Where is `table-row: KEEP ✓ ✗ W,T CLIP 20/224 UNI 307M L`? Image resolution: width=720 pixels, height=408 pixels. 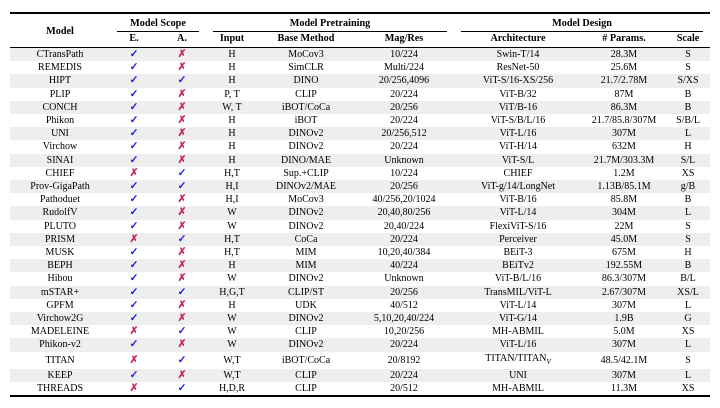 table-row: KEEP ✓ ✗ W,T CLIP 20/224 UNI 307M L is located at coordinates (360, 375).